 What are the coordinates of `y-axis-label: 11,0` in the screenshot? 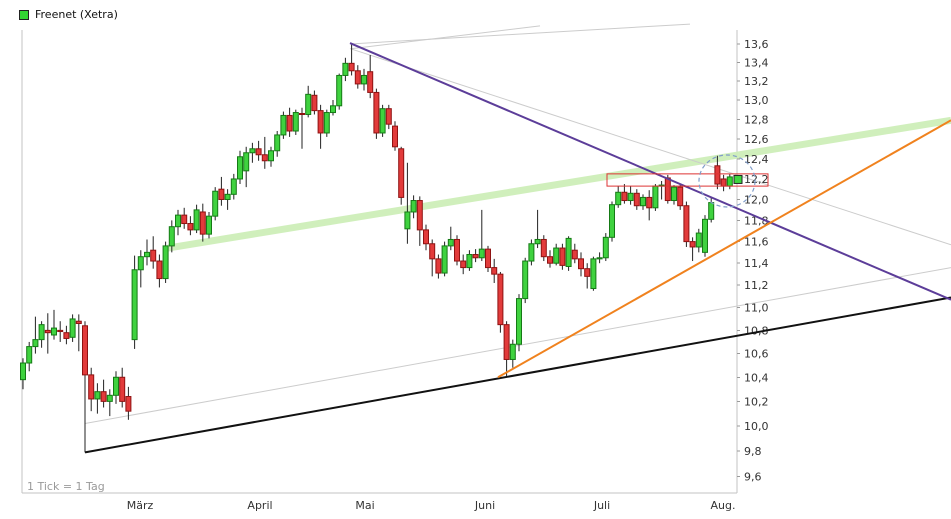 It's located at (756, 308).